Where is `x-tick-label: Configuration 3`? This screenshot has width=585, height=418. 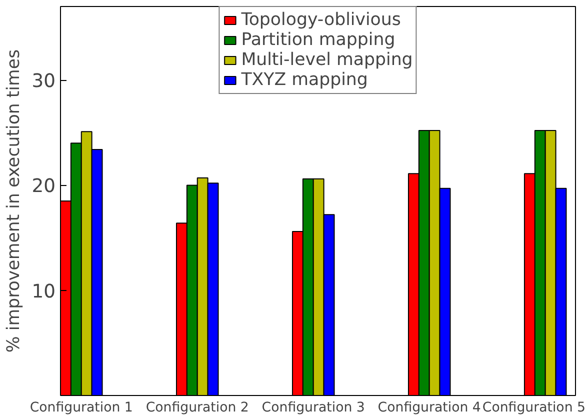
x-tick-label: Configuration 3 is located at coordinates (313, 408).